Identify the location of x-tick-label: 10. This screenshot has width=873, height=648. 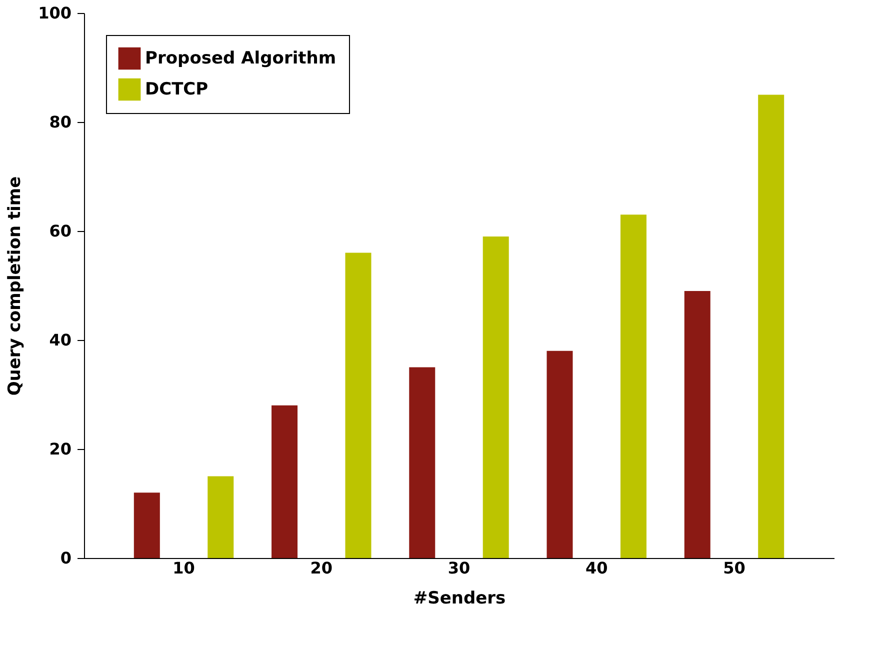
(183, 568).